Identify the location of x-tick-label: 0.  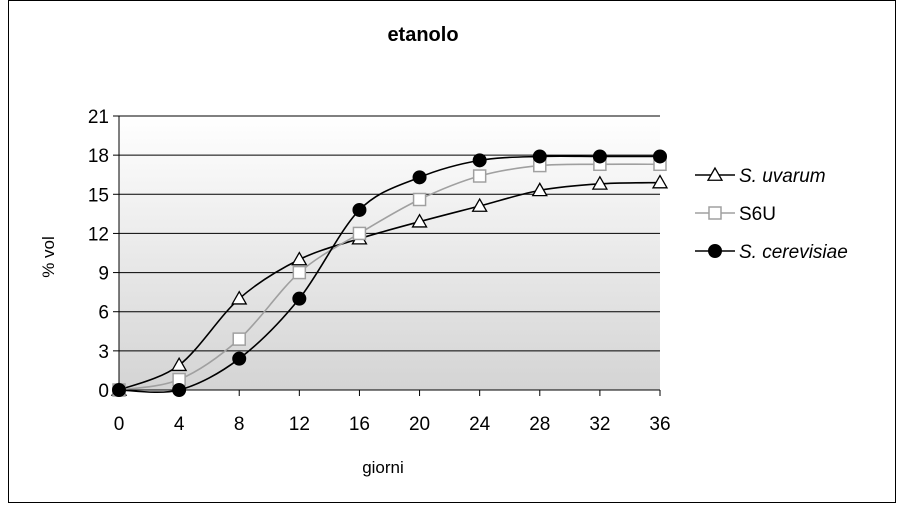
(119, 424).